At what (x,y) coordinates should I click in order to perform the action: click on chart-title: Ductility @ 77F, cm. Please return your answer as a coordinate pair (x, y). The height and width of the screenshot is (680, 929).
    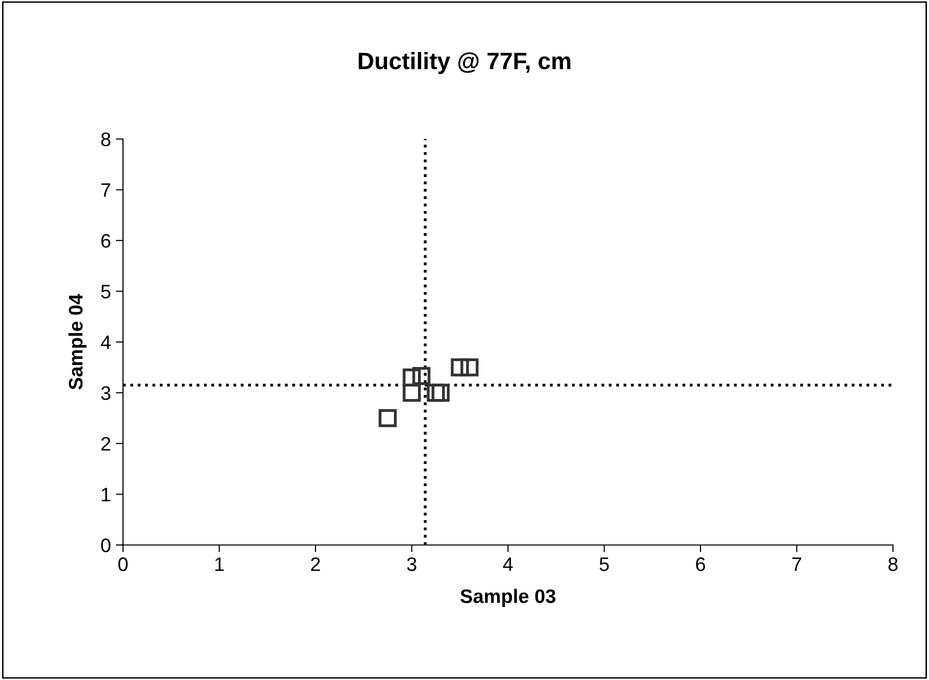
    Looking at the image, I should click on (464, 63).